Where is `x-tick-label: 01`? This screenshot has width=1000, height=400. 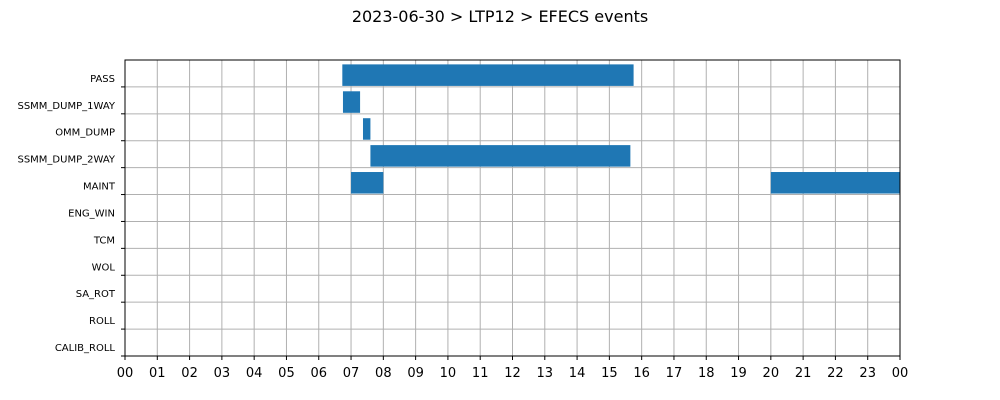
x-tick-label: 01 is located at coordinates (157, 373).